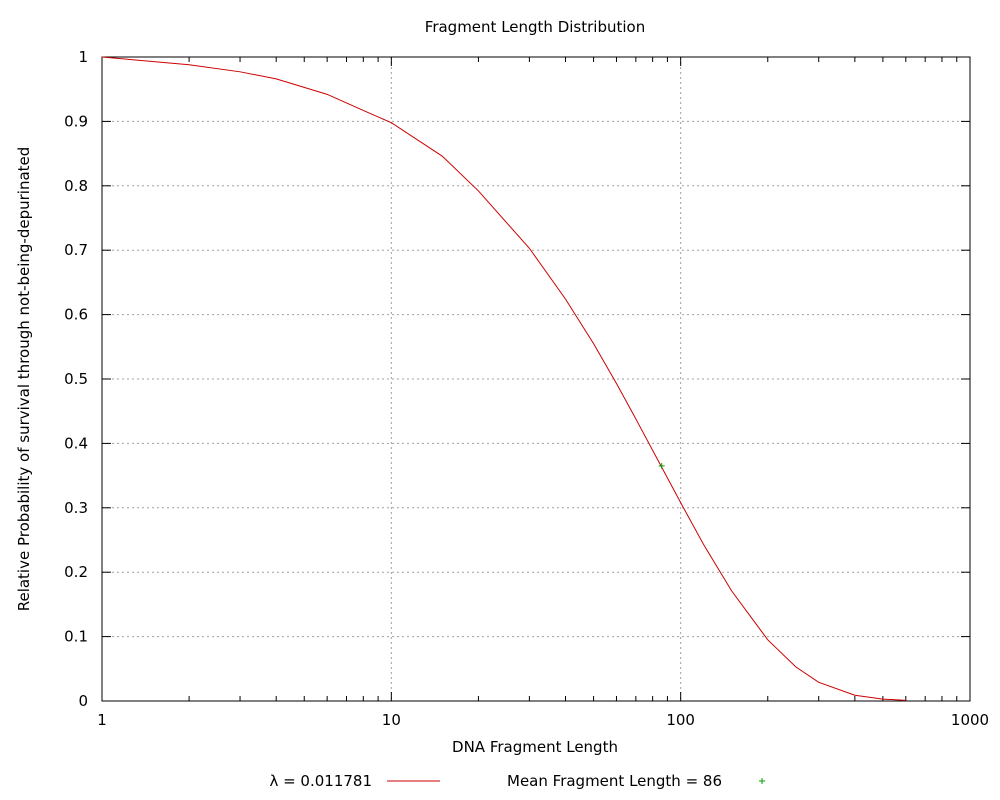  Describe the element at coordinates (680, 720) in the screenshot. I see `x-tick-label: 100` at that location.